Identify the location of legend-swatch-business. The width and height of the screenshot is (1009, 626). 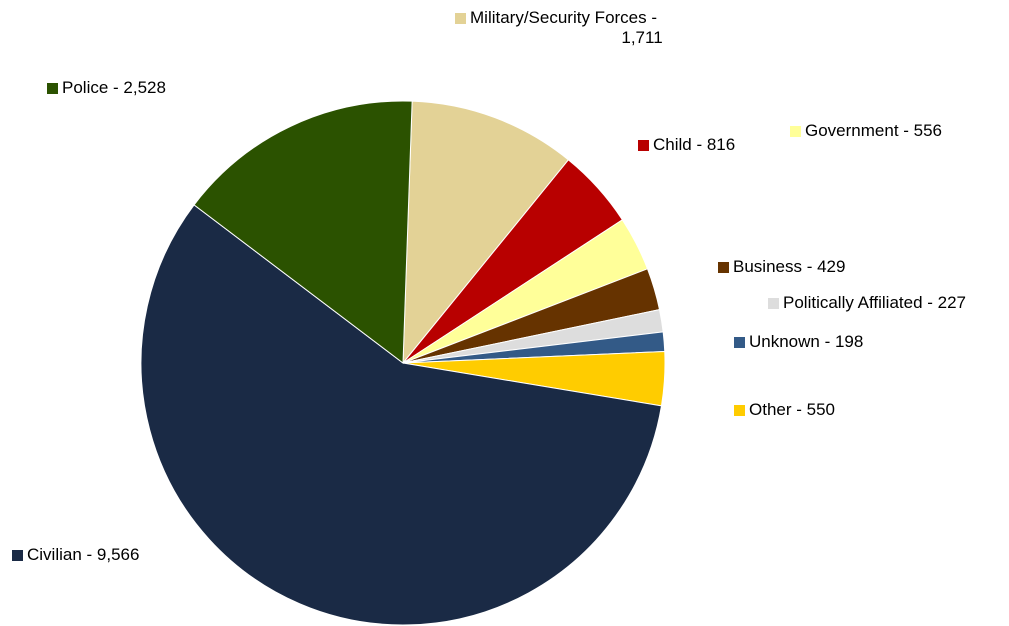
(723, 267).